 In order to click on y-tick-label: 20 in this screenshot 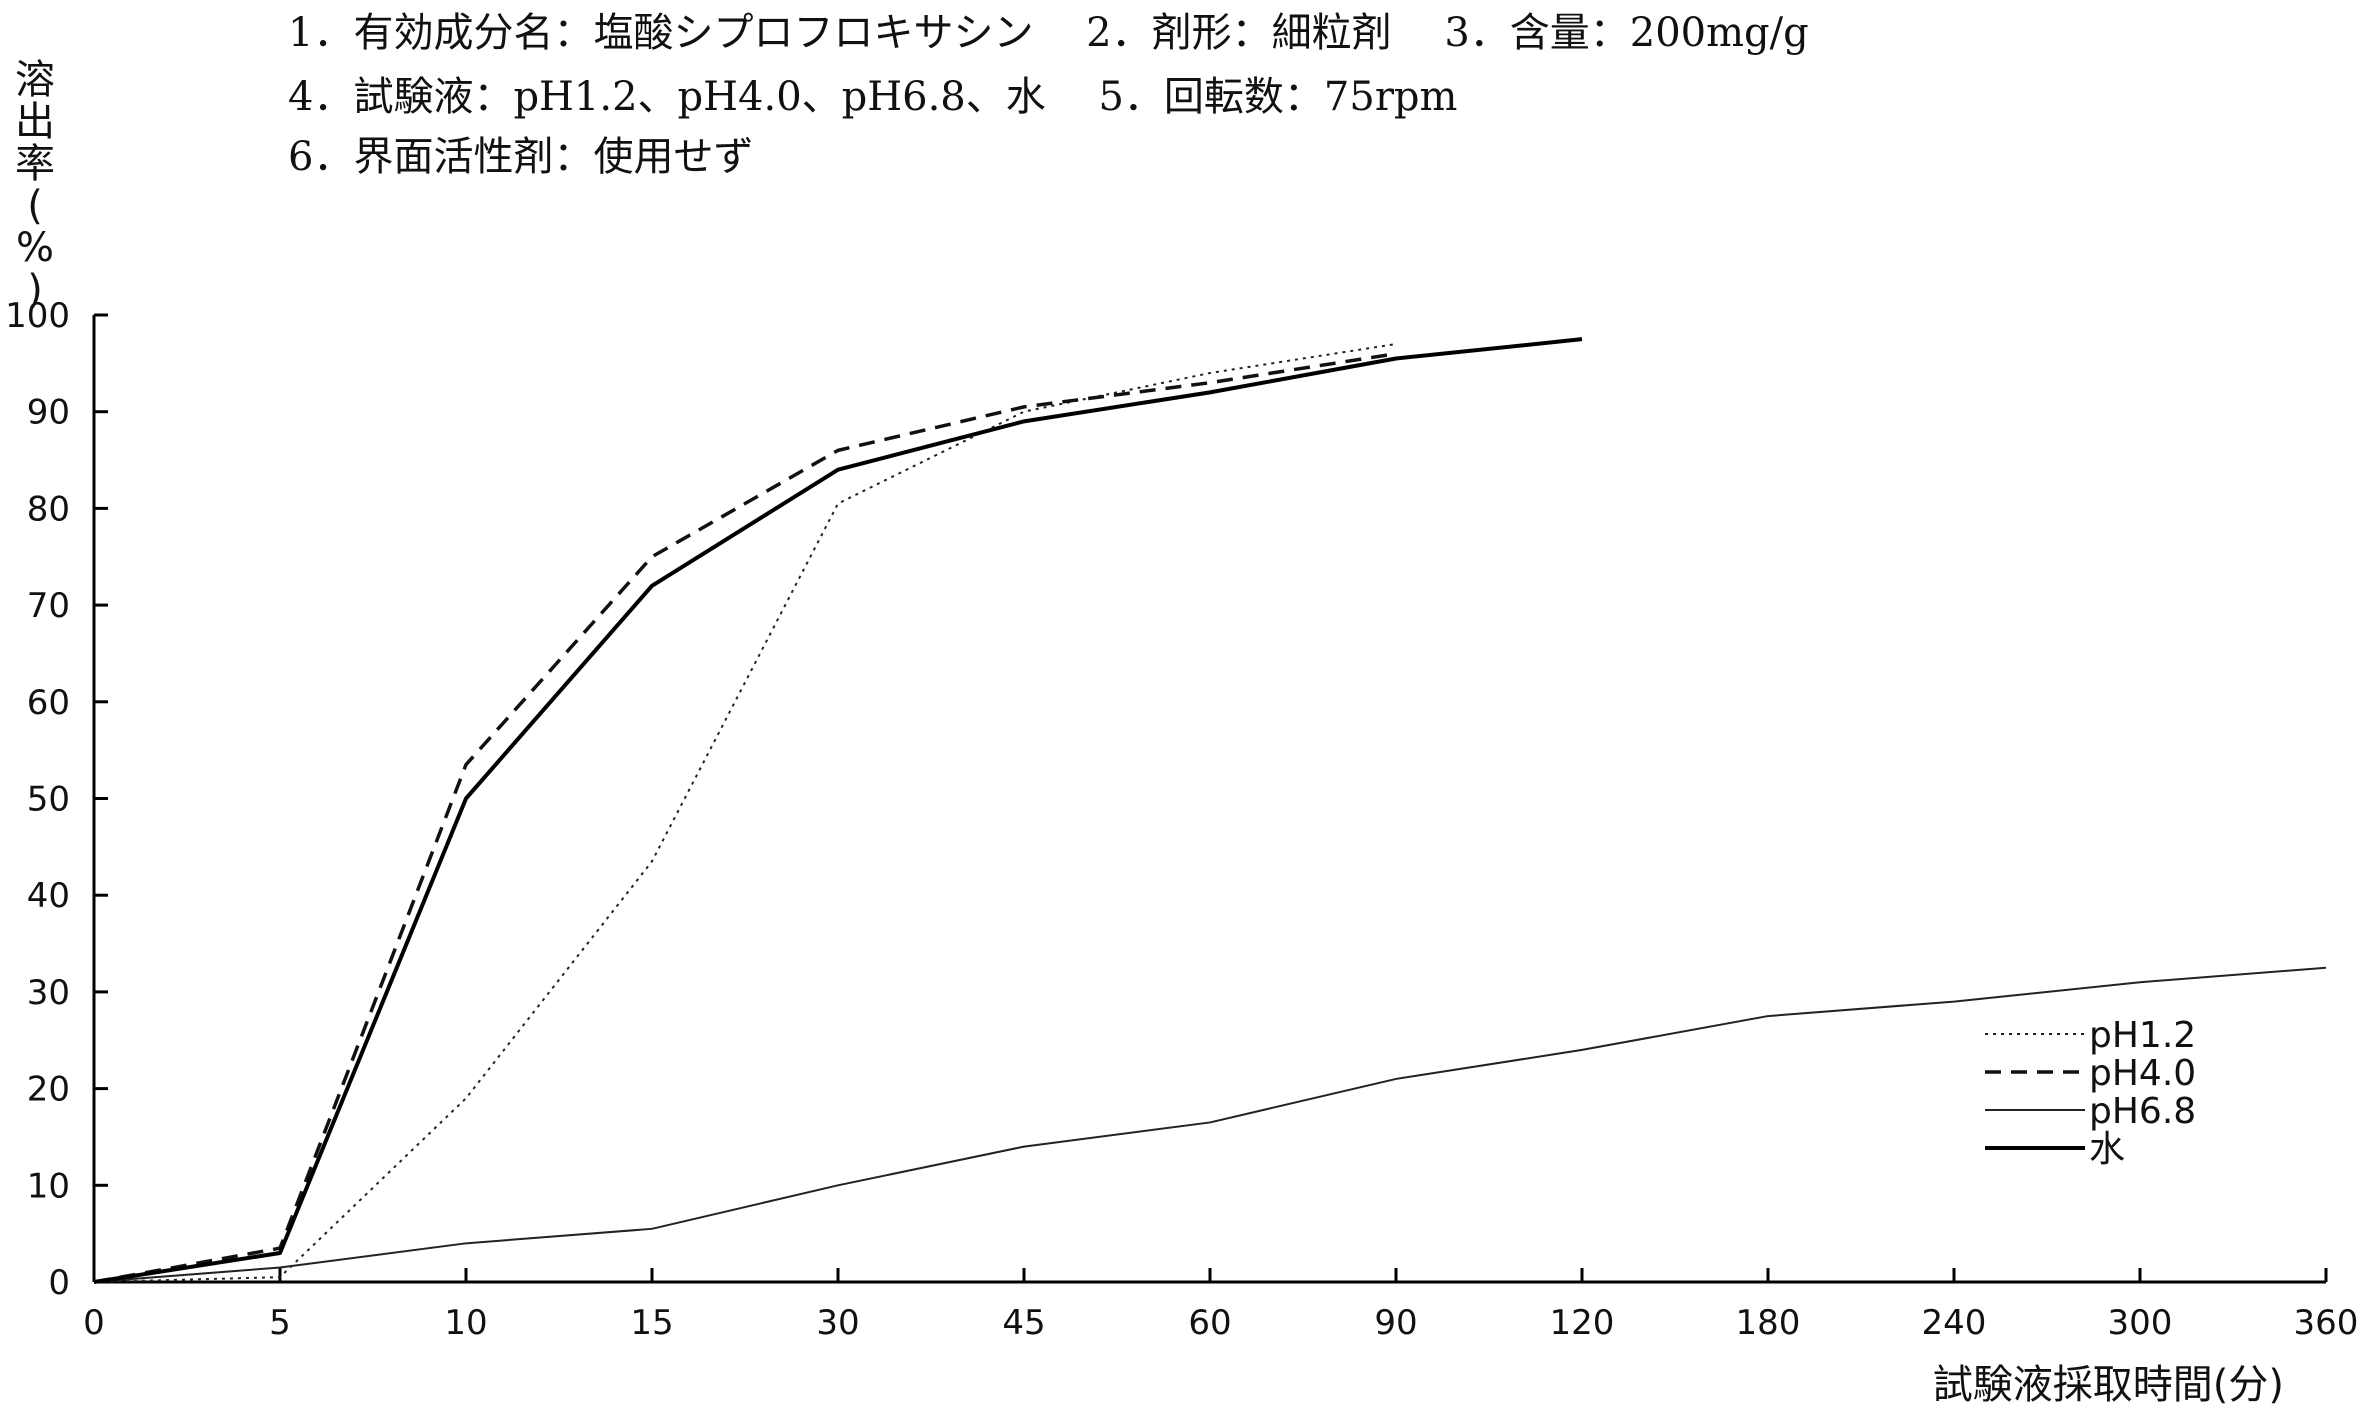, I will do `click(48, 1090)`.